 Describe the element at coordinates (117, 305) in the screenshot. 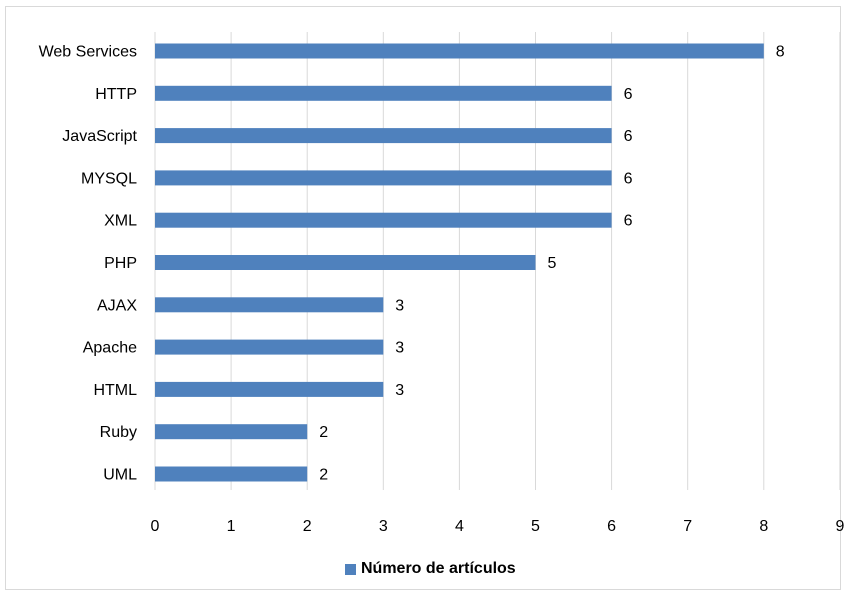

I see `category-label: AJAX` at that location.